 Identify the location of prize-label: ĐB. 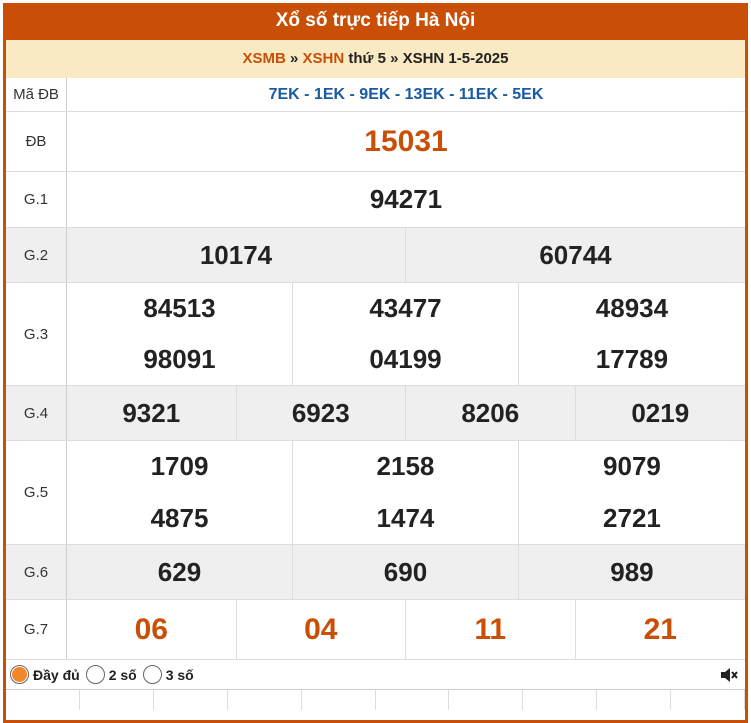
(36, 141).